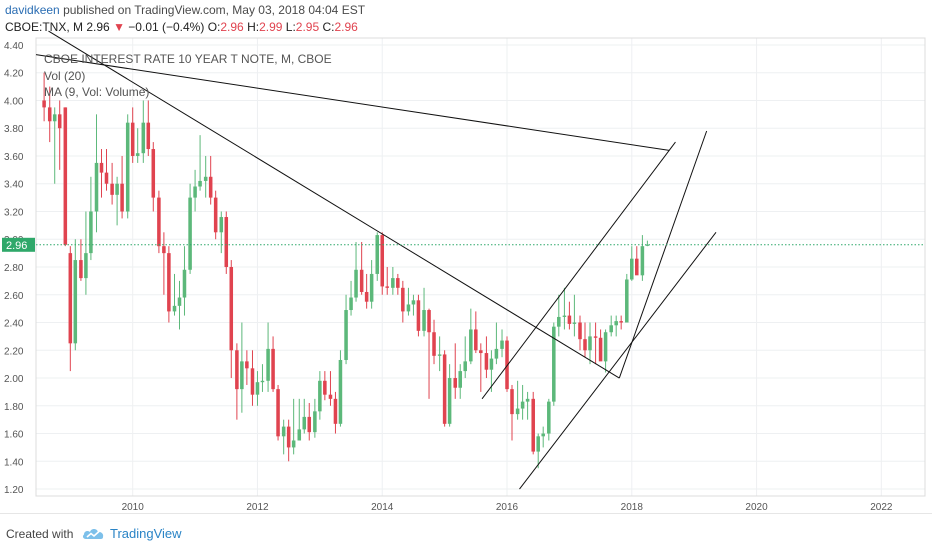  I want to click on close-value: 2.96, so click(346, 27).